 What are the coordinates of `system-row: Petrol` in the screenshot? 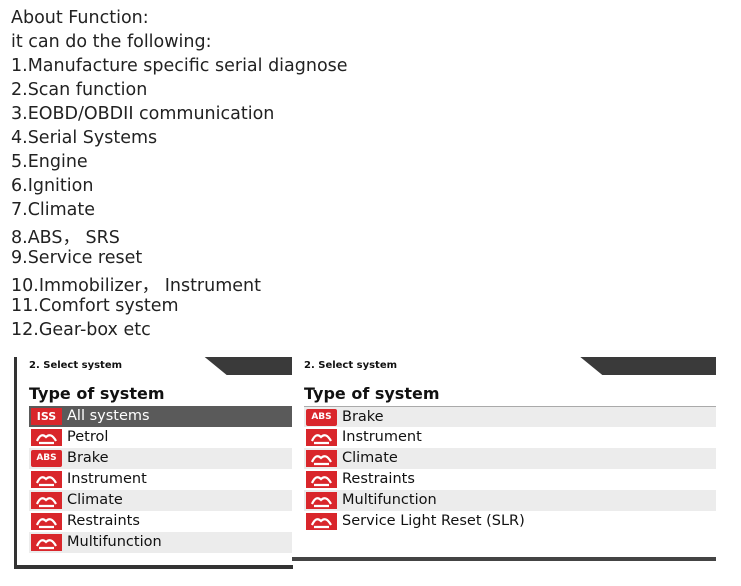 It's located at (161, 437).